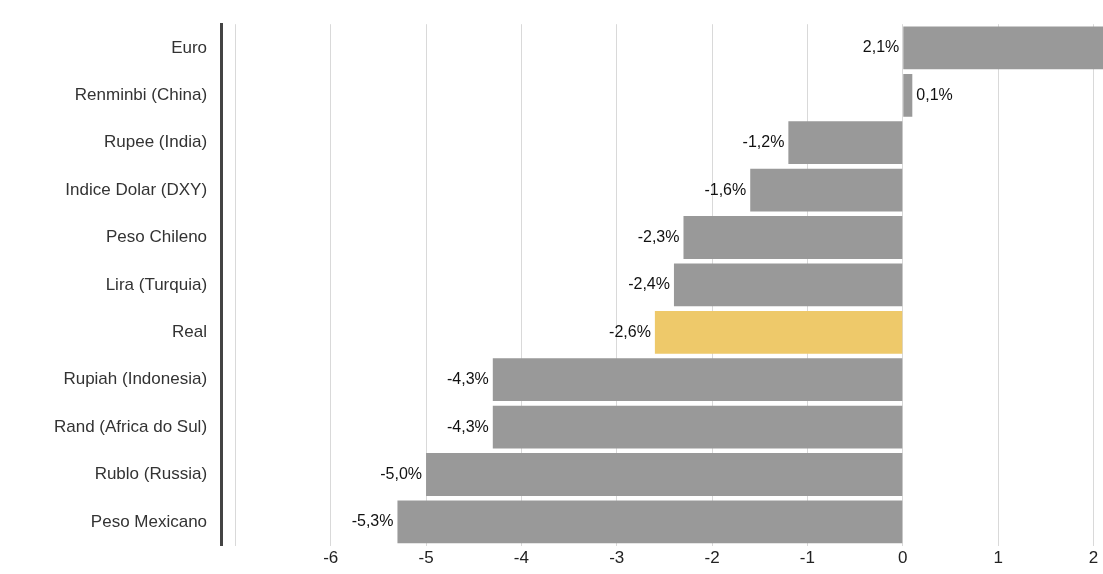 The image size is (1103, 574). Describe the element at coordinates (658, 236) in the screenshot. I see `data-label: -2,3%` at that location.